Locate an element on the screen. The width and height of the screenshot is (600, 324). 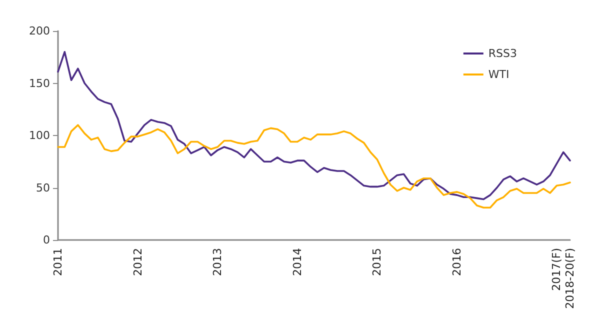
y-tick-label: 200 is located at coordinates (39, 31).